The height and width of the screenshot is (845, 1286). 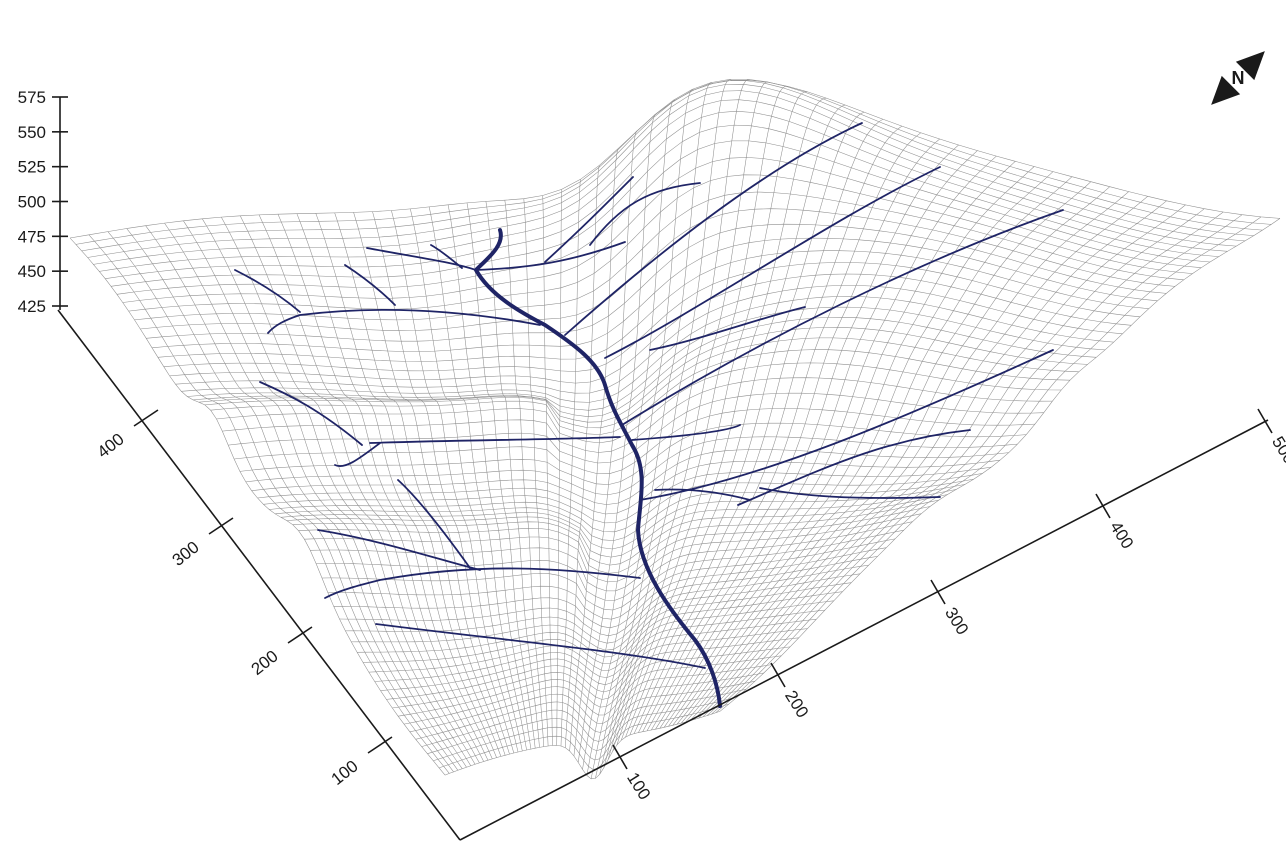 What do you see at coordinates (676, 575) in the screenshot?
I see `main-channel-inner` at bounding box center [676, 575].